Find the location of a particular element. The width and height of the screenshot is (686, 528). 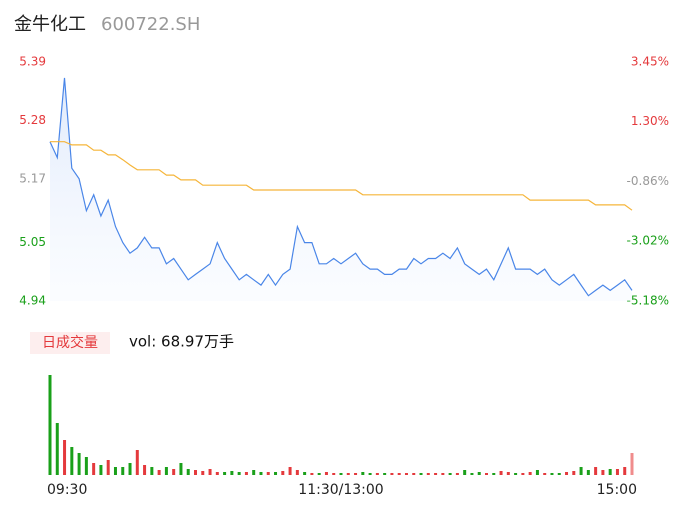

volume-badge is located at coordinates (70, 343).